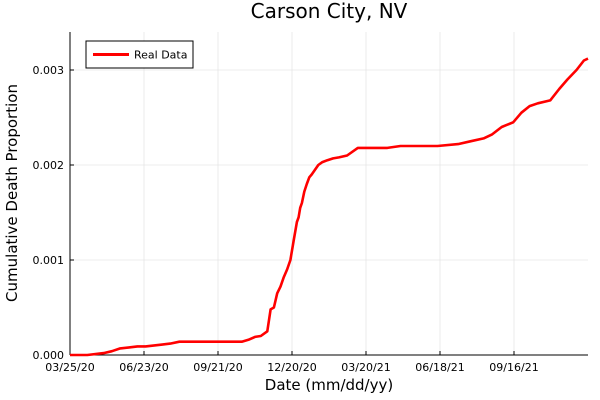 The height and width of the screenshot is (400, 600). I want to click on y-tick-label: 0.001, so click(49, 260).